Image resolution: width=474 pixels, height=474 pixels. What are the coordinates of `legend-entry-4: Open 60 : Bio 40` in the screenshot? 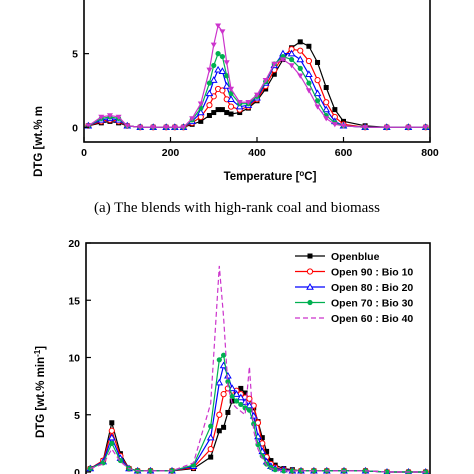 It's located at (354, 319).